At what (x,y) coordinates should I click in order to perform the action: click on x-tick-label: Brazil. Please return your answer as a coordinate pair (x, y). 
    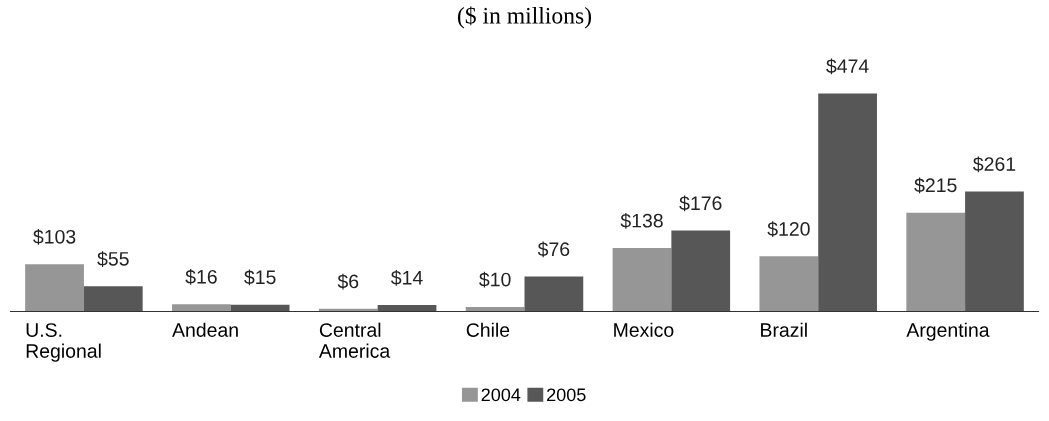
    Looking at the image, I should click on (784, 329).